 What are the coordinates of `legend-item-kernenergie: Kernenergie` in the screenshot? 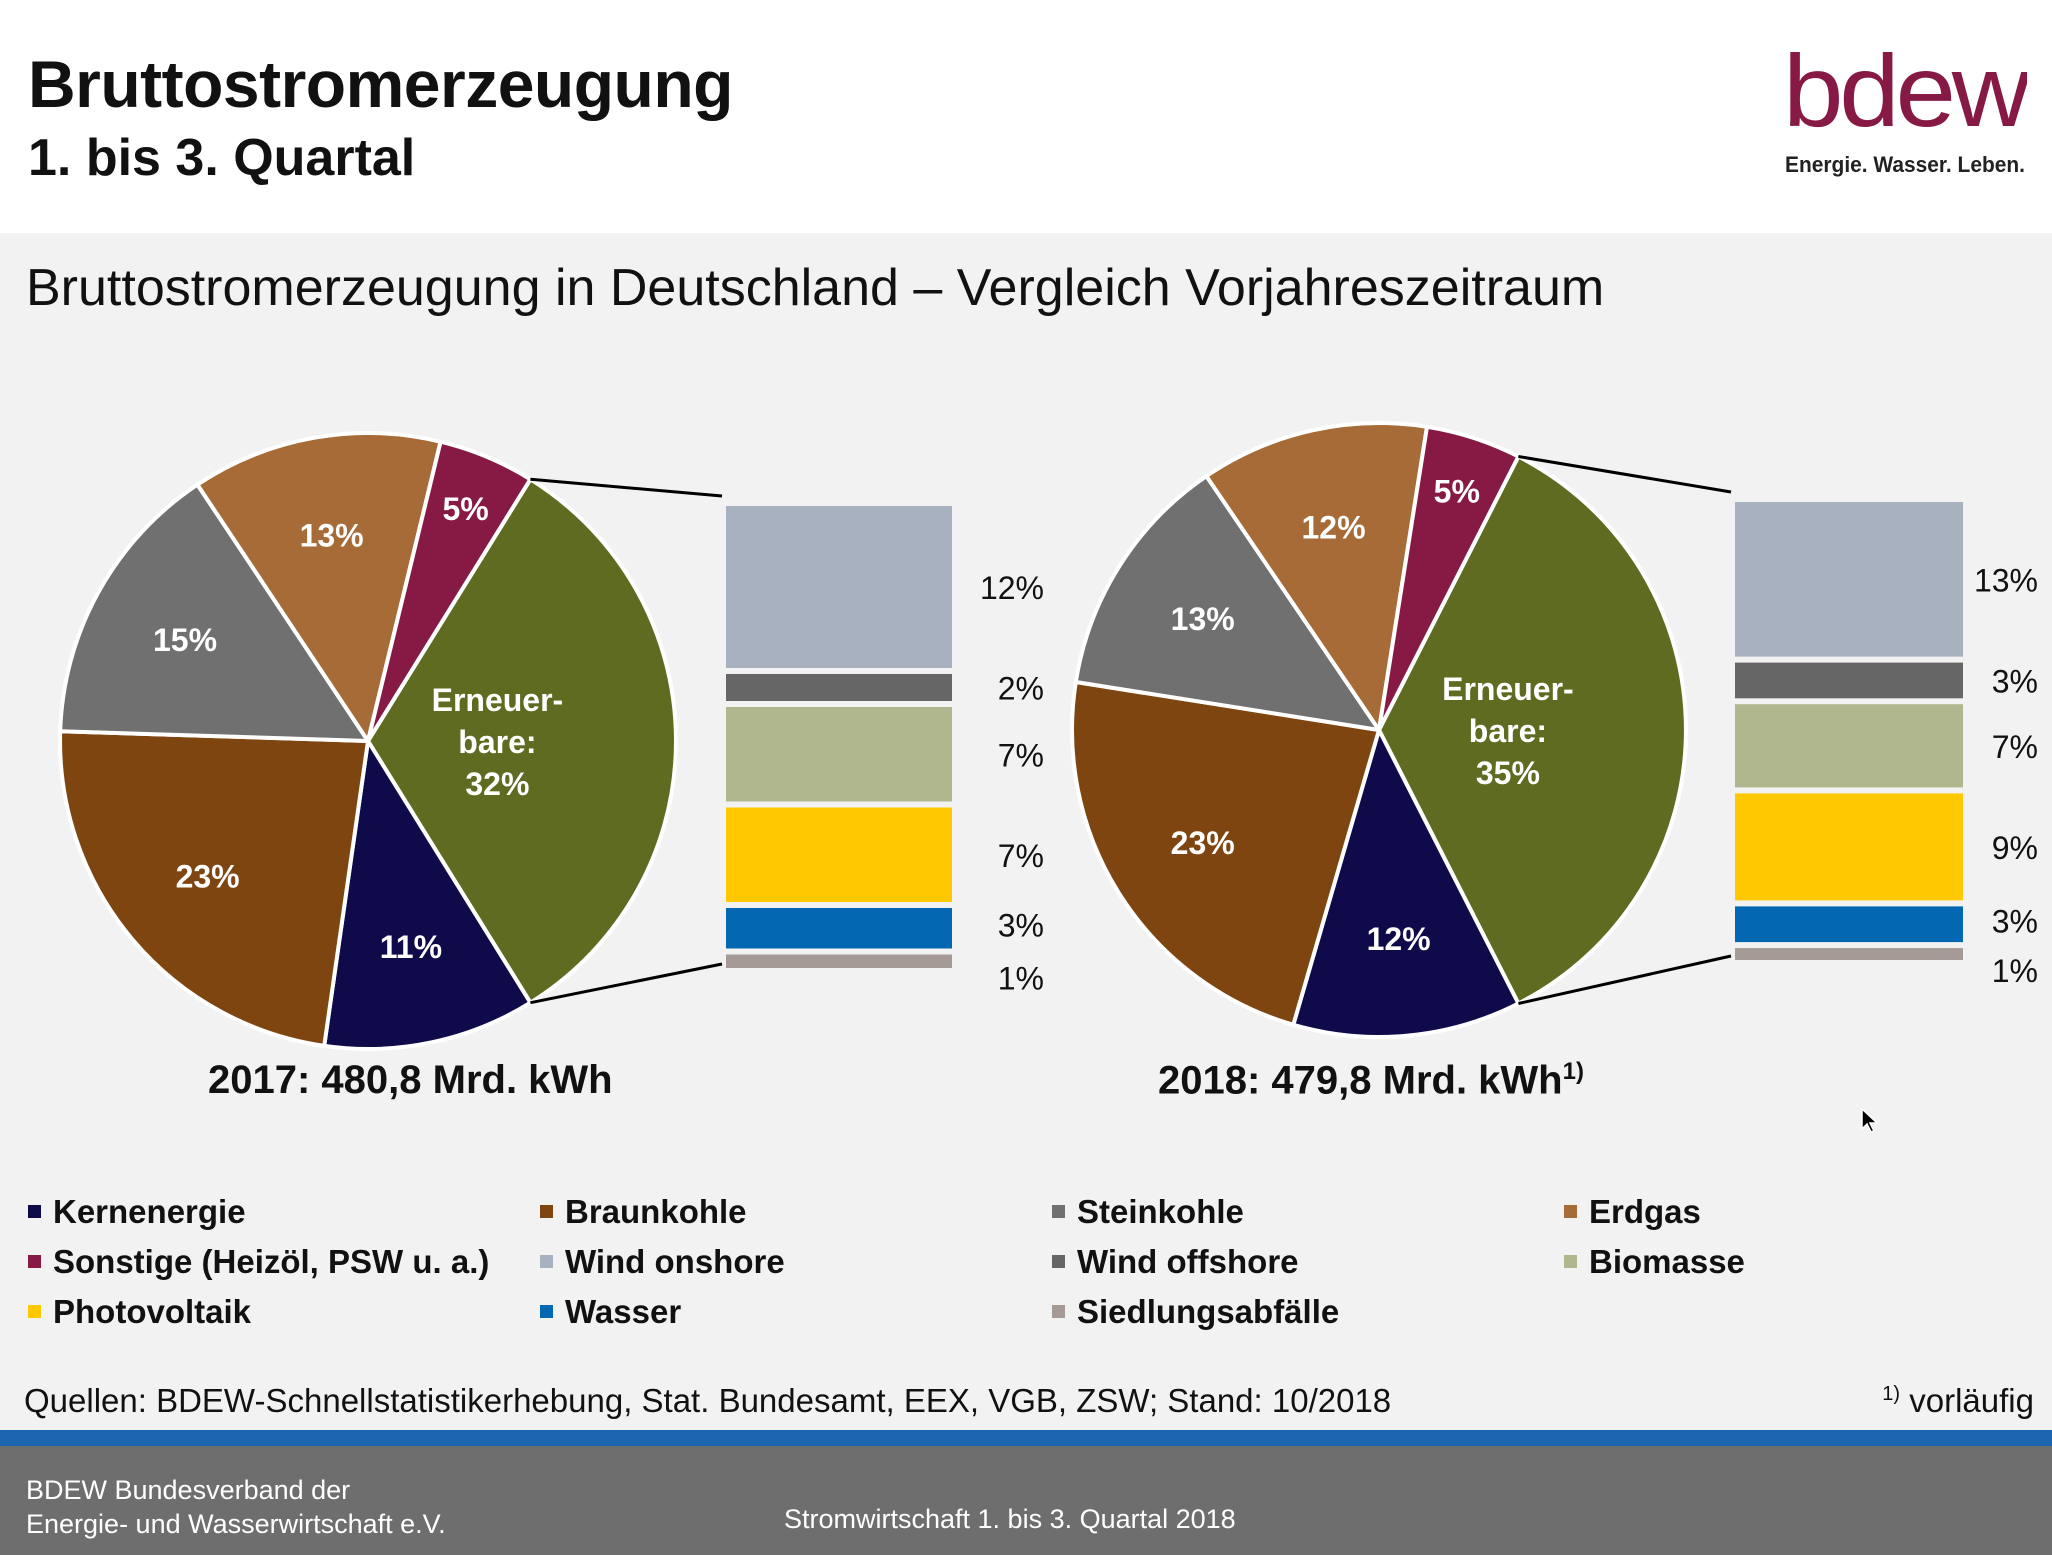 It's located at (137, 1212).